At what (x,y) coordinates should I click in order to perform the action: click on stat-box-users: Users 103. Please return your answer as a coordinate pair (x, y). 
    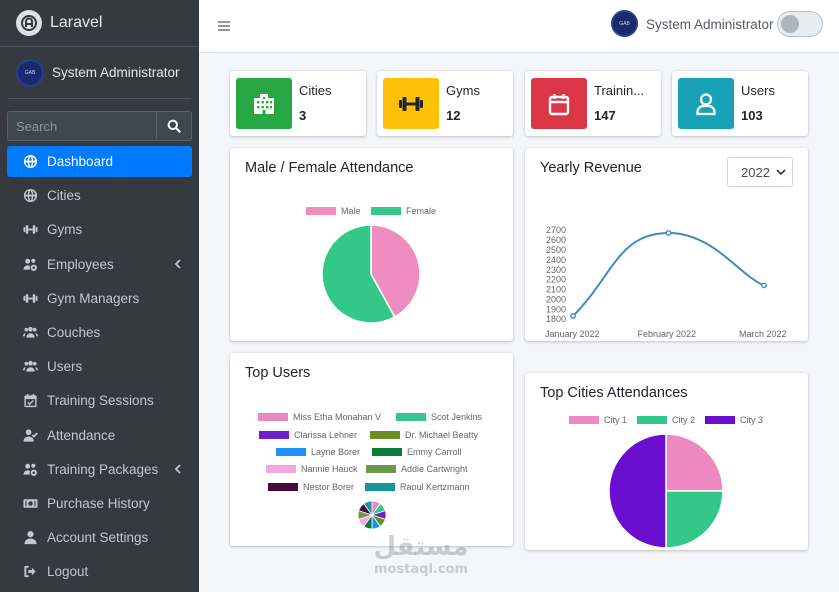
    Looking at the image, I should click on (740, 103).